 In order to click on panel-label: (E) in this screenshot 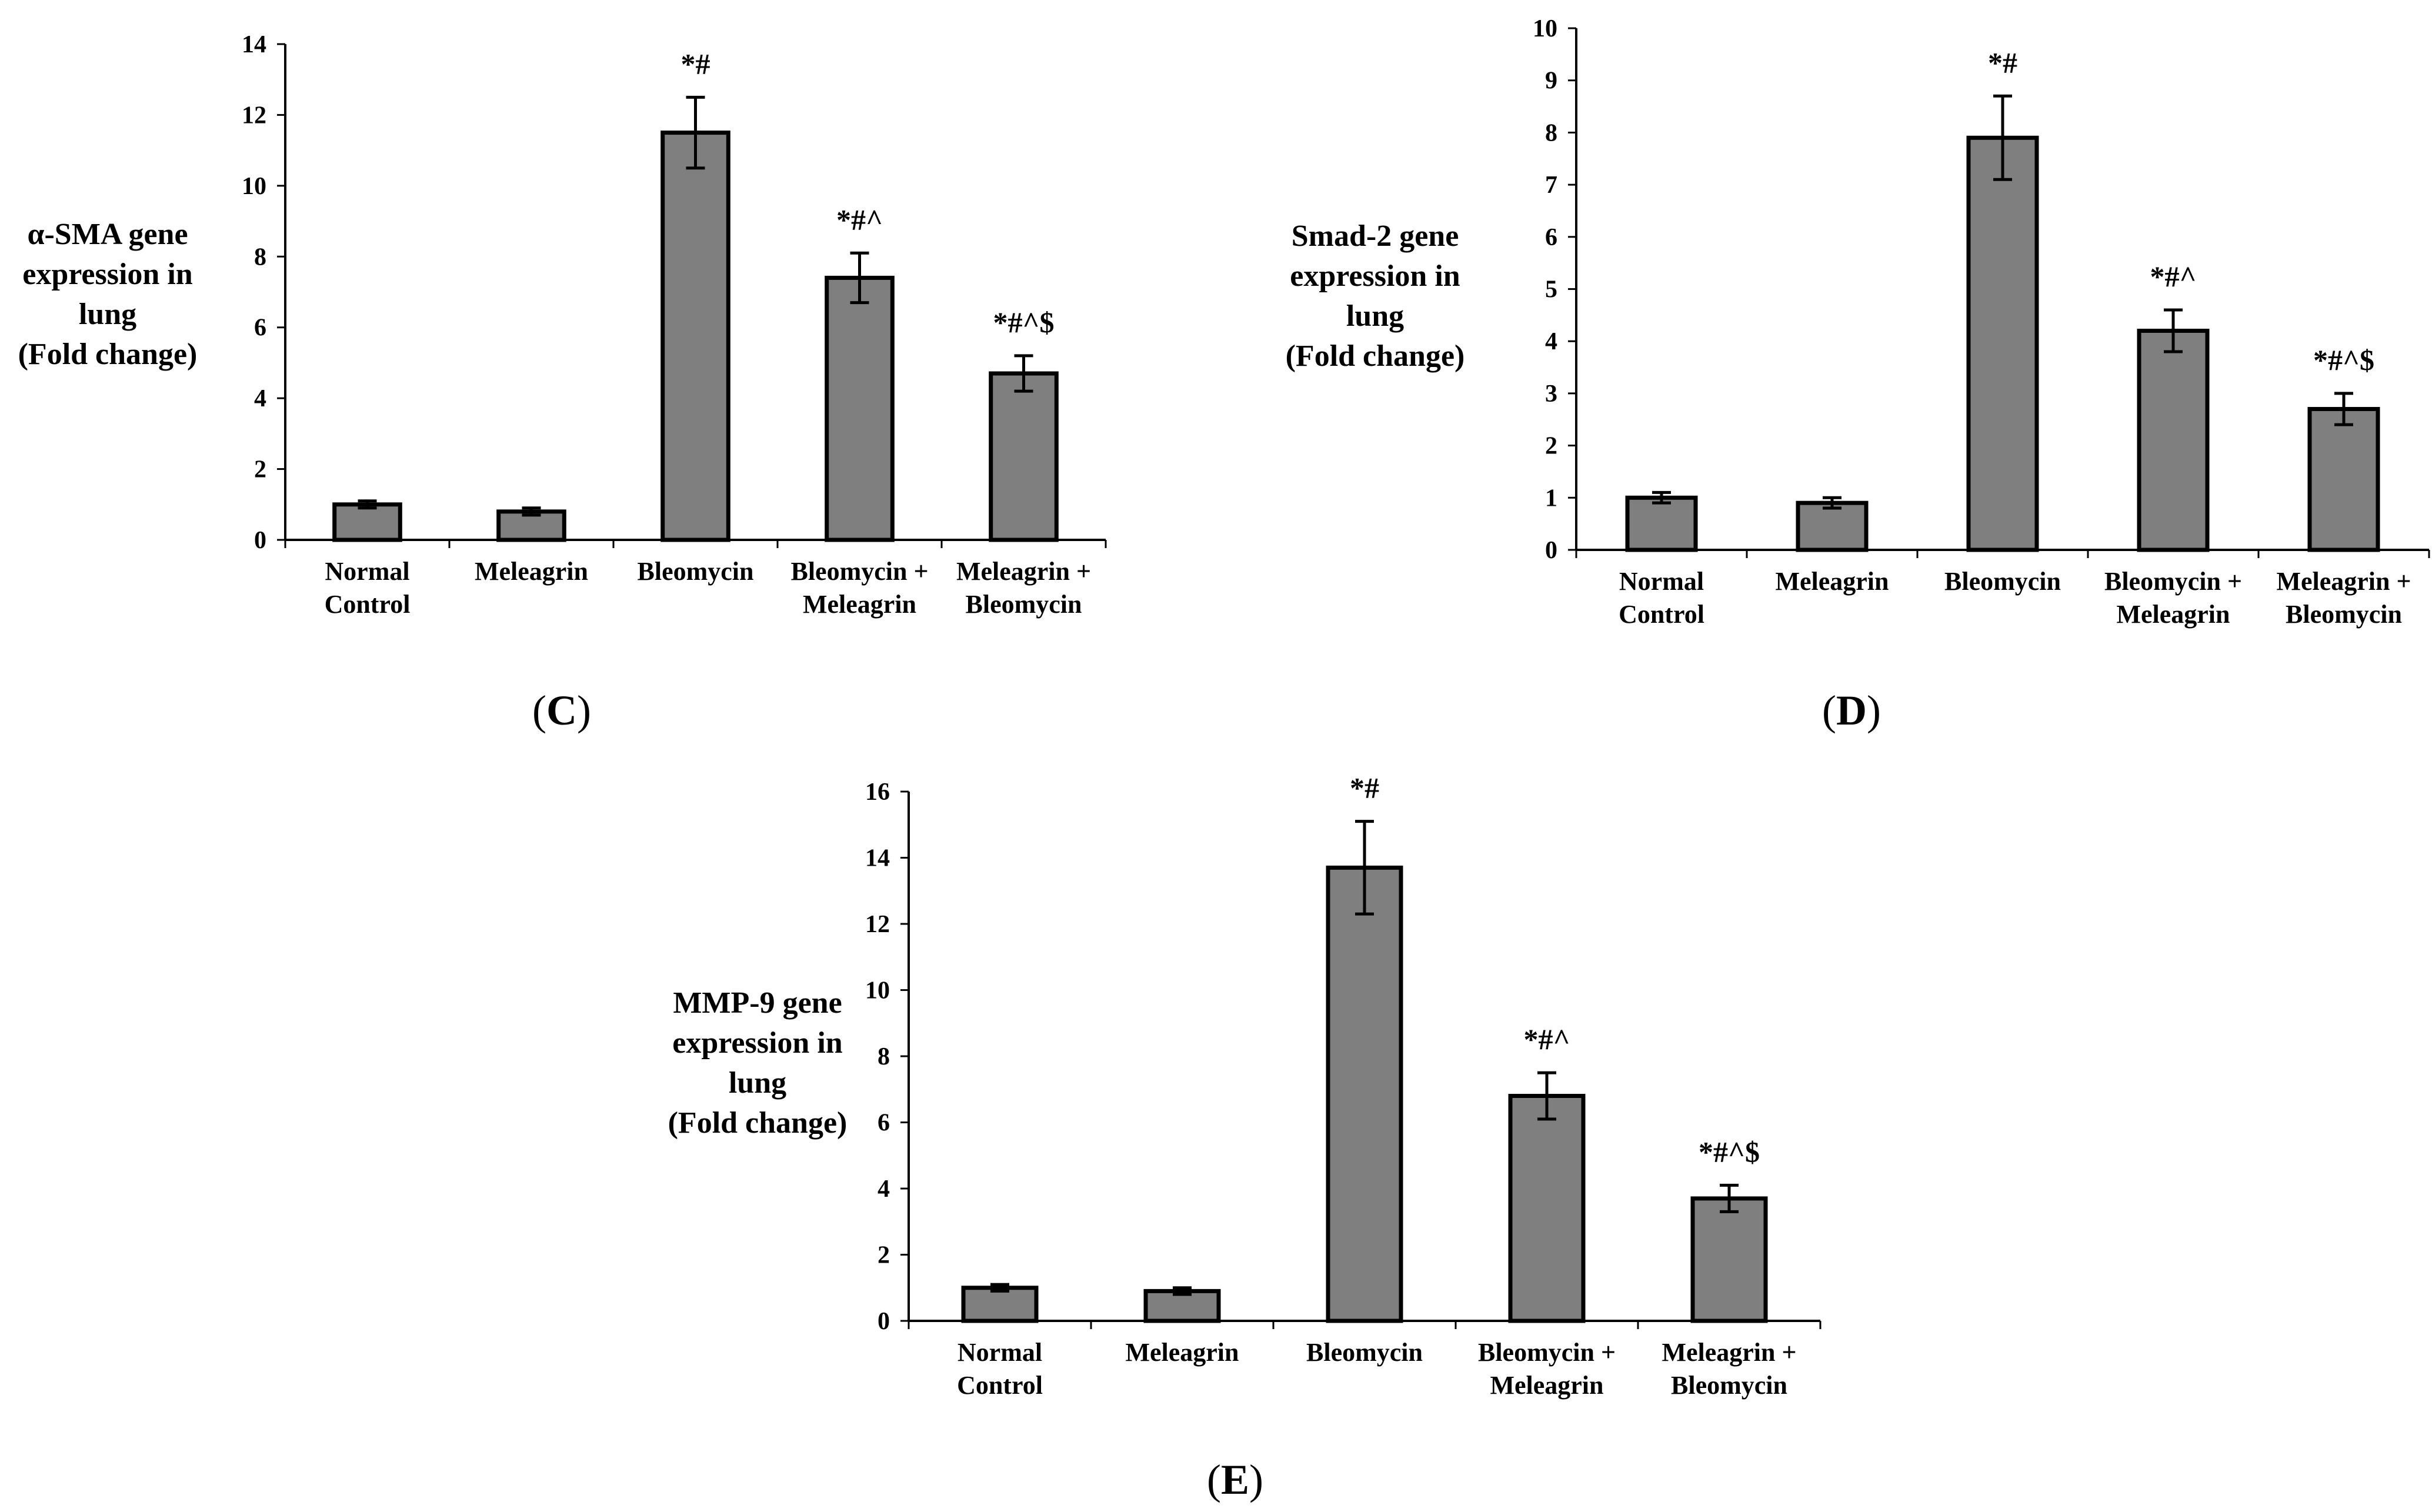, I will do `click(1235, 1479)`.